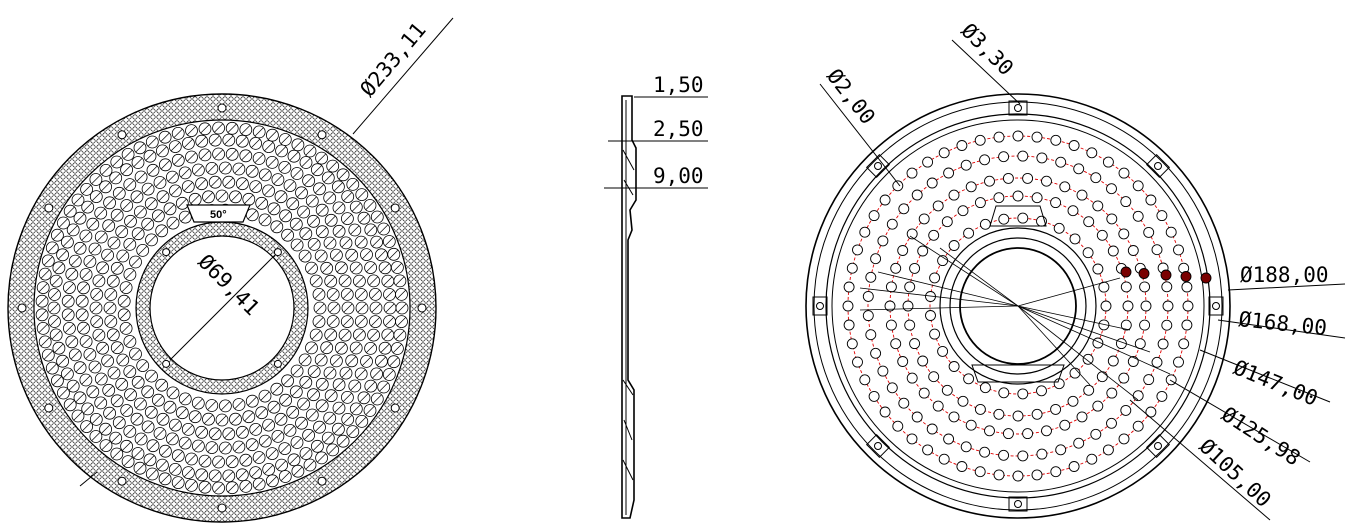 This screenshot has height=527, width=1360. Describe the element at coordinates (166, 363) in the screenshot. I see `inner-bolt-hole` at that location.